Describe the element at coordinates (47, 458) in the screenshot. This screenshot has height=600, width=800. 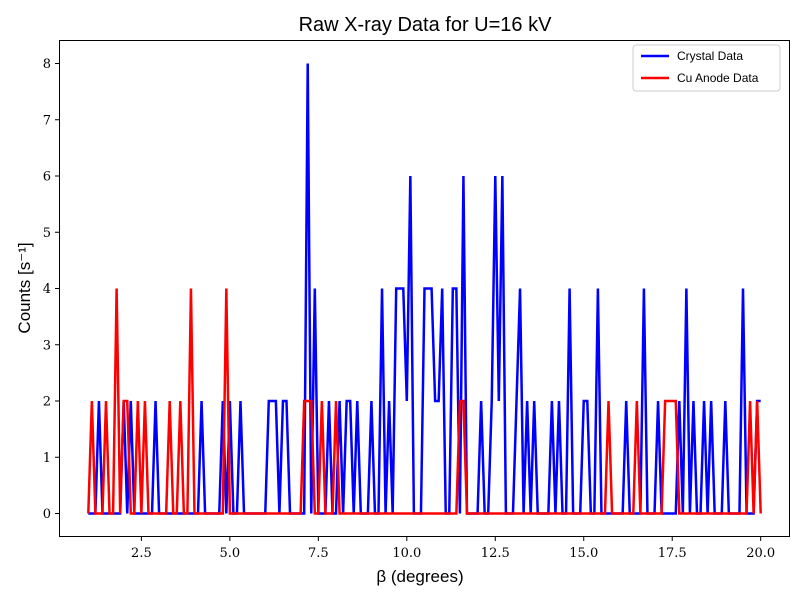
I see `y-tick-label: 1` at that location.